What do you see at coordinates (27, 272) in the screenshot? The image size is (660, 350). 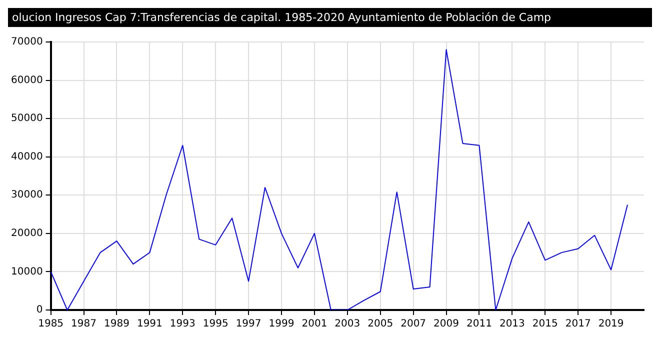 I see `y-tick-label: 10000` at bounding box center [27, 272].